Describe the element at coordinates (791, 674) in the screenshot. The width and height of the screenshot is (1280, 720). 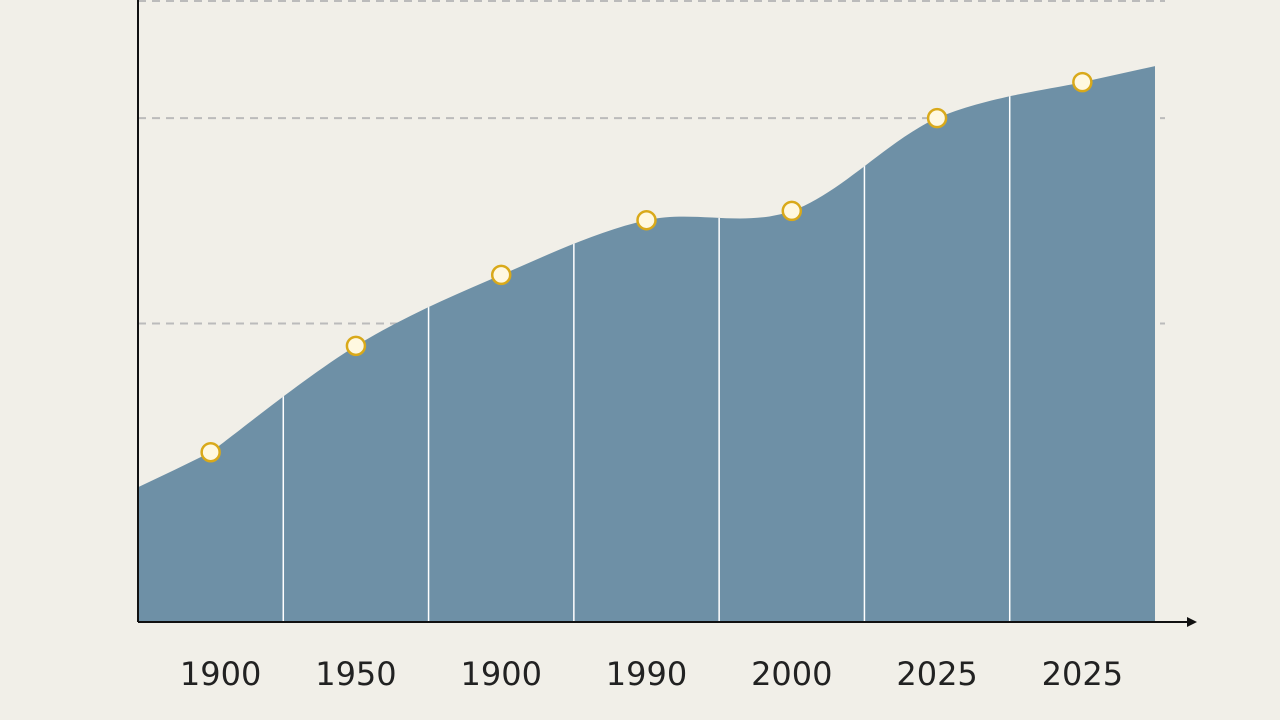
I see `x-tick-label: 2000` at that location.